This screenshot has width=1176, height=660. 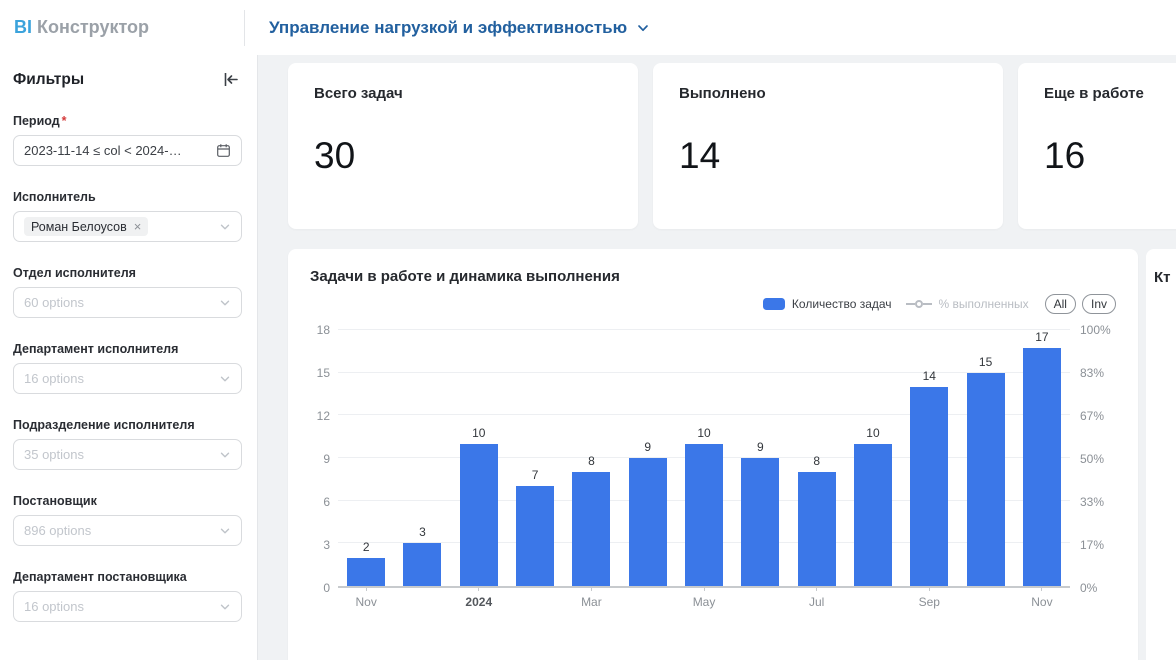 I want to click on y-left-tick: 6, so click(x=326, y=502).